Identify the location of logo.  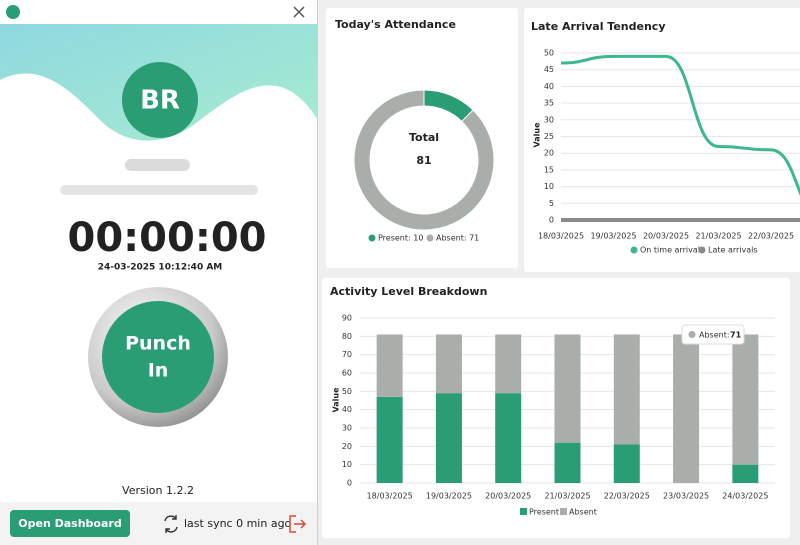
(13, 12).